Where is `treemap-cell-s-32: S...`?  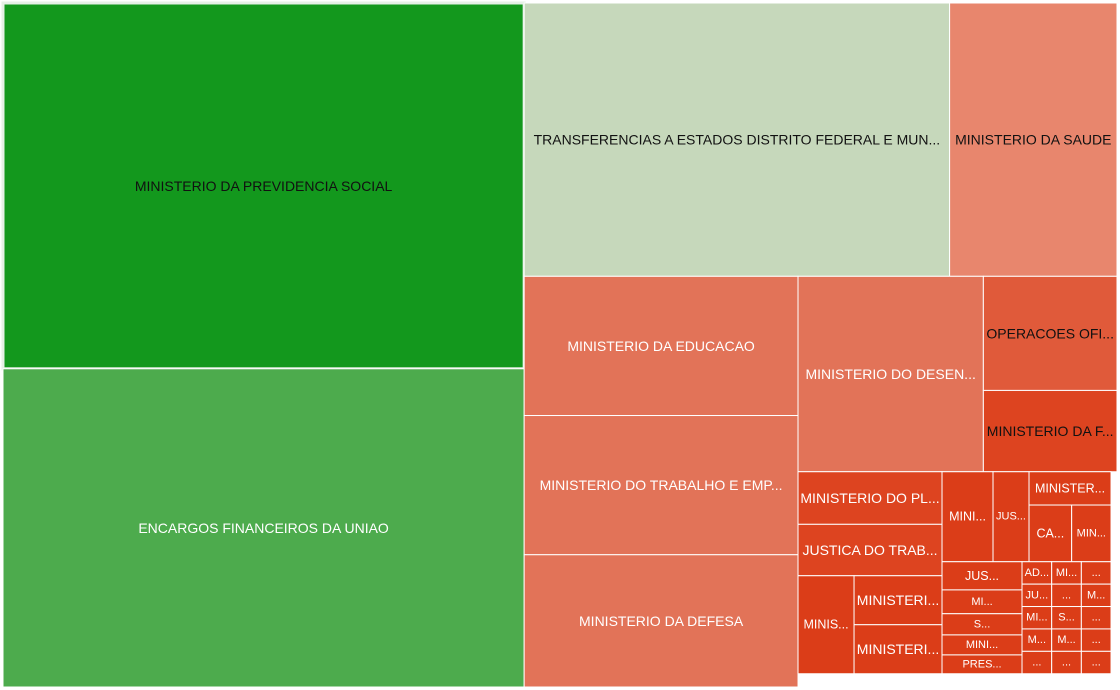
treemap-cell-s-32: S... is located at coordinates (1066, 618).